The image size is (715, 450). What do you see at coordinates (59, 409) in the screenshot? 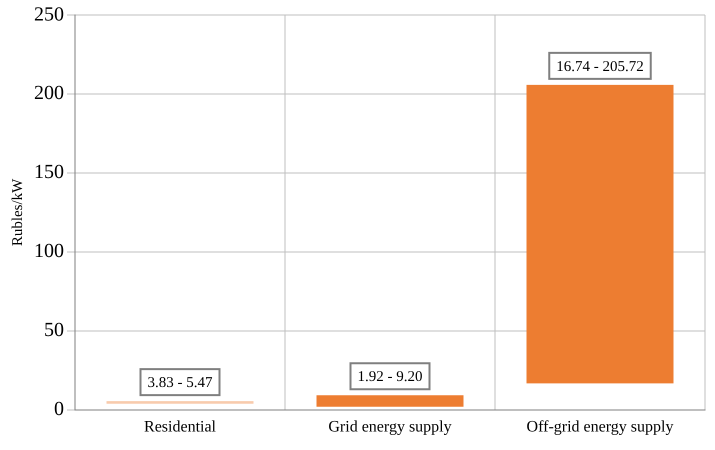
I see `y-tick-label: 0` at bounding box center [59, 409].